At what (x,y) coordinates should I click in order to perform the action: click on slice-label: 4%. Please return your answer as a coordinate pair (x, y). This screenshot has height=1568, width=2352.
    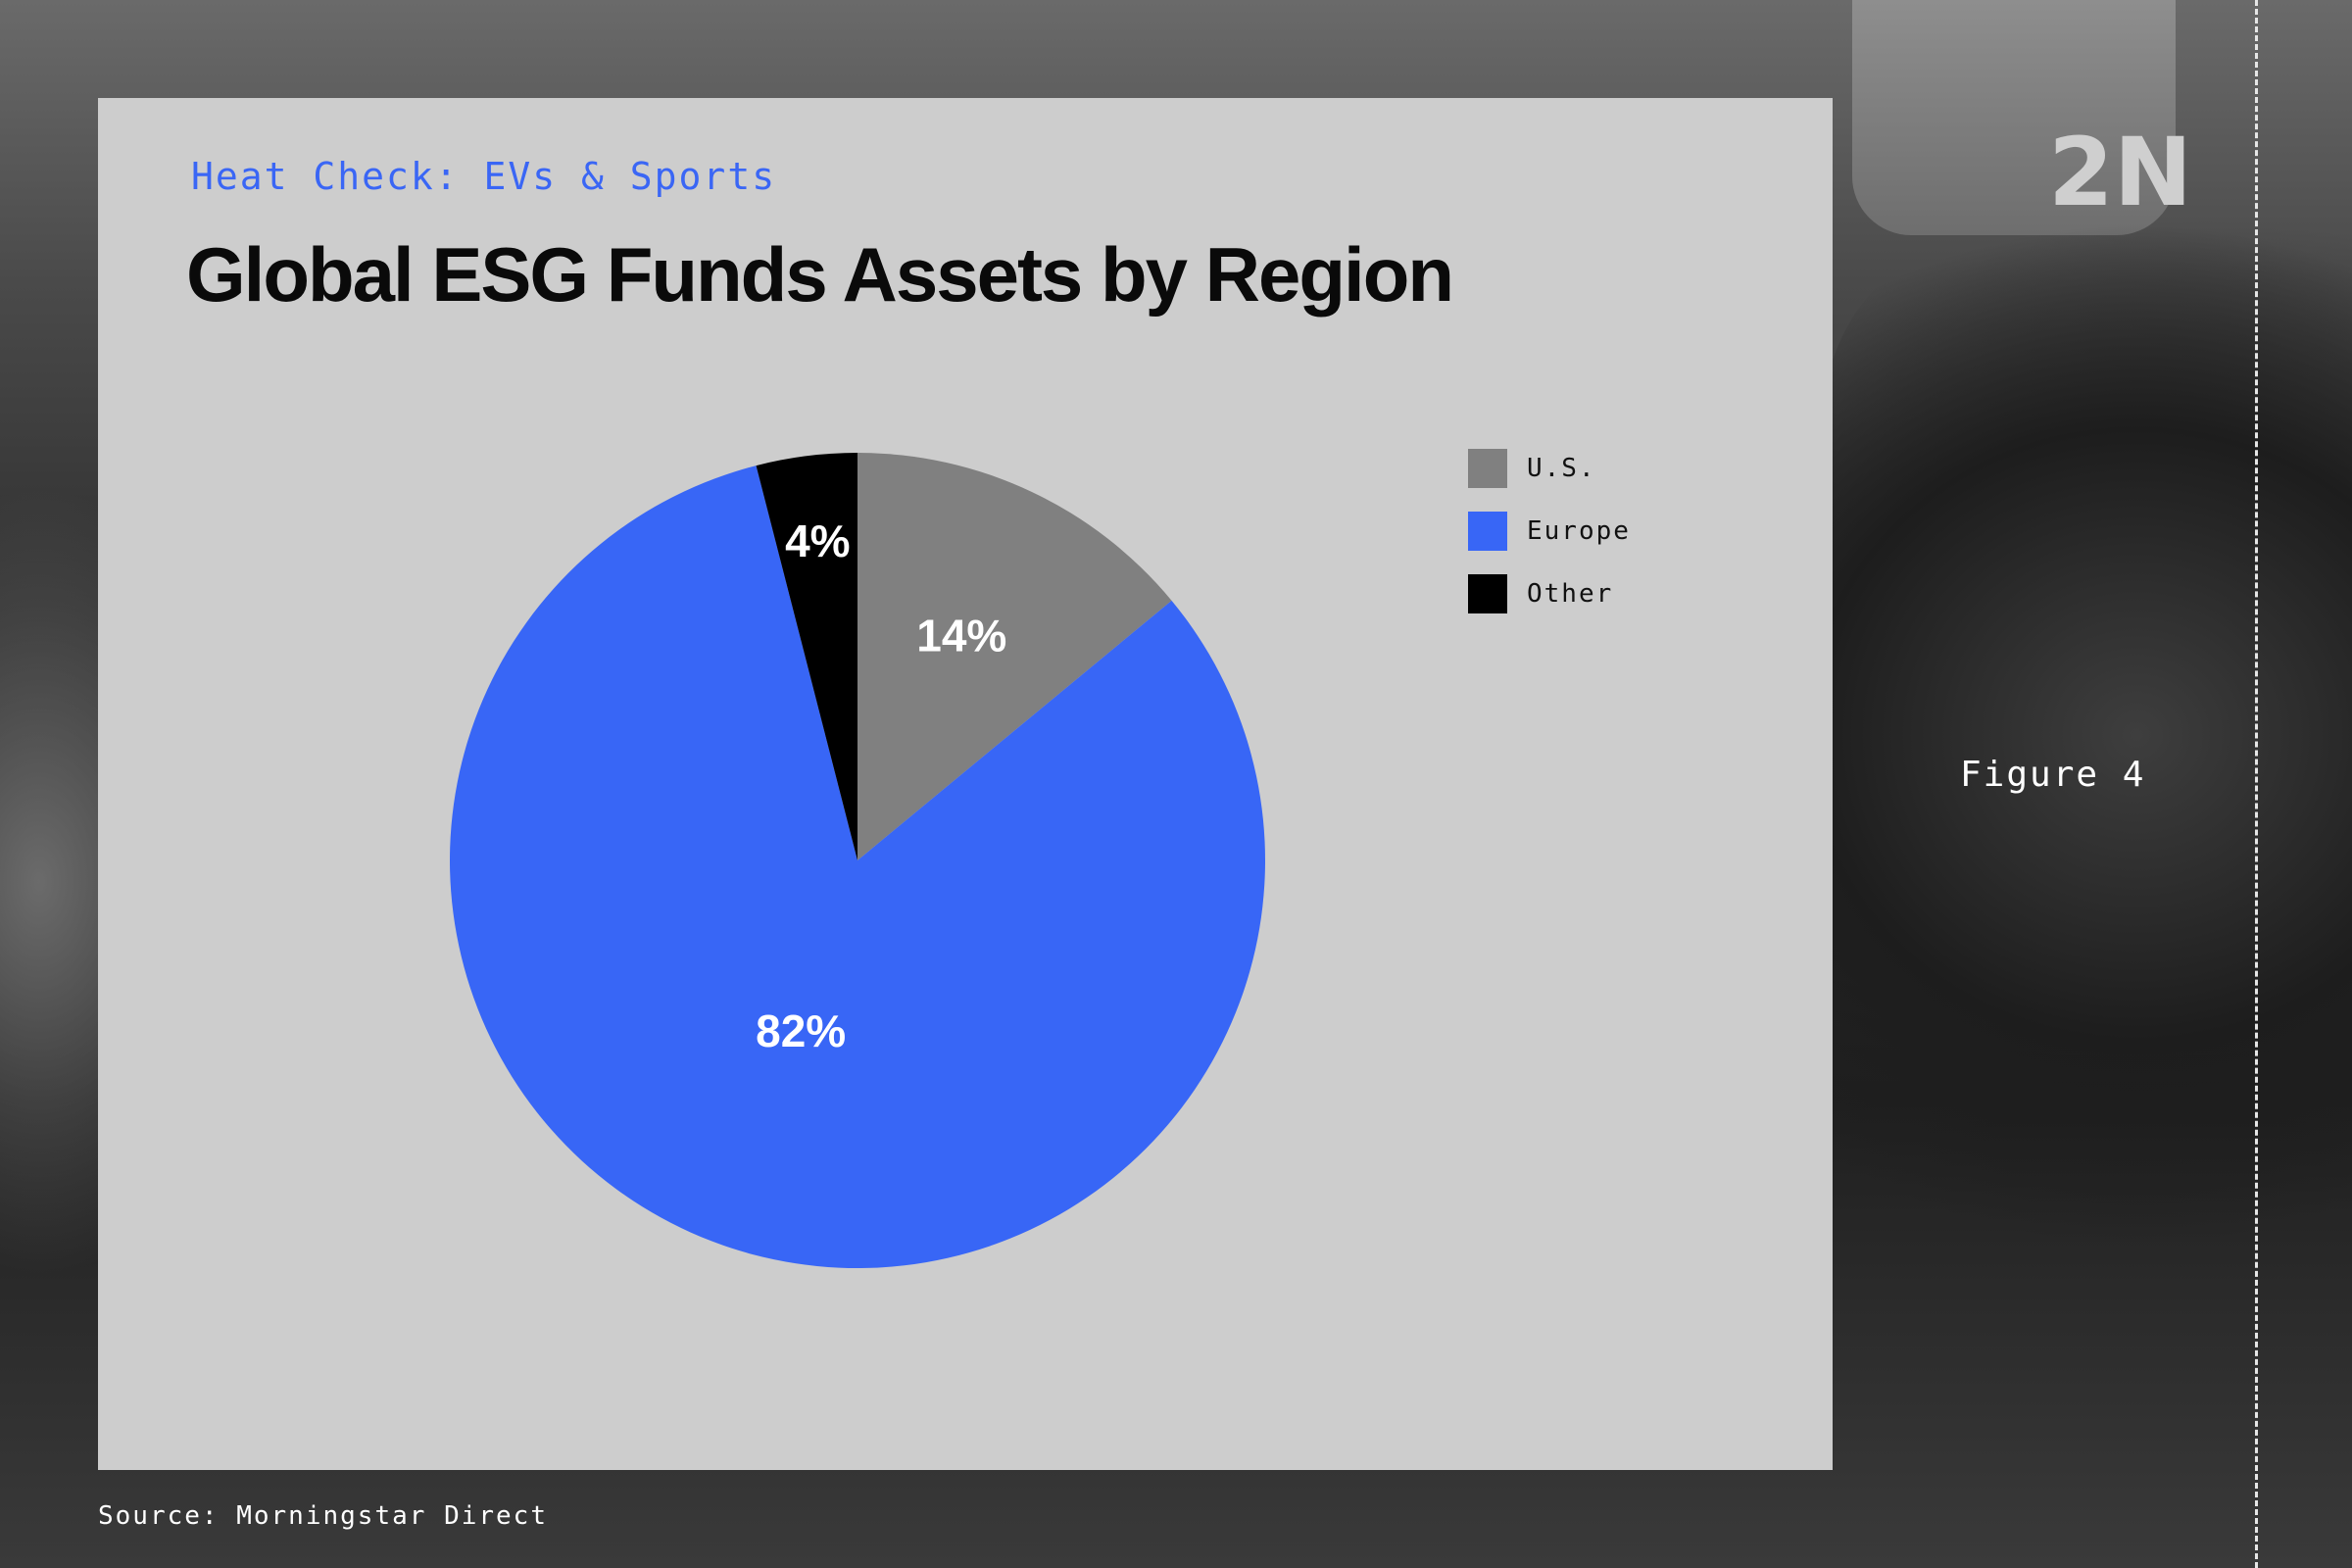
    Looking at the image, I should click on (817, 540).